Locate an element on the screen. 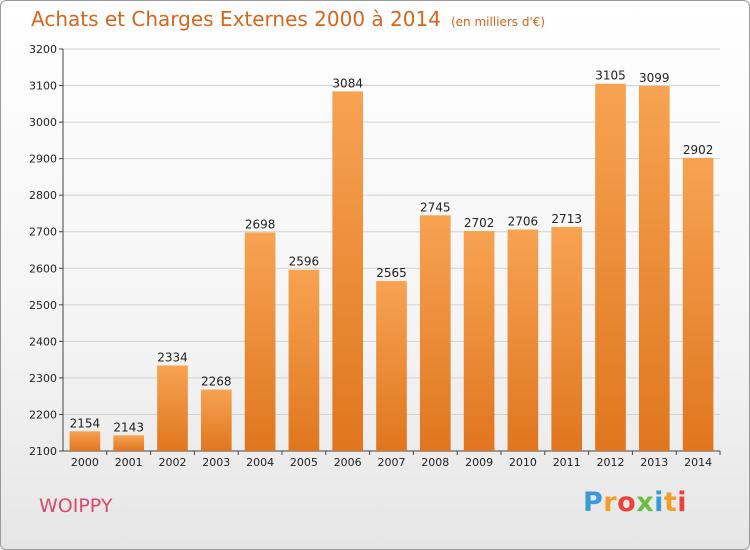  bar-2008 is located at coordinates (435, 333).